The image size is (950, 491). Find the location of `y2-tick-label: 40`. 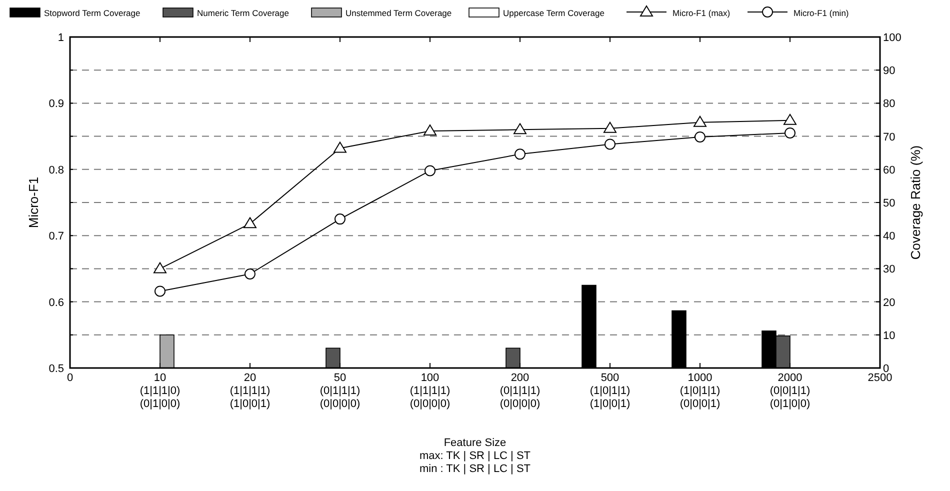

y2-tick-label: 40 is located at coordinates (889, 236).